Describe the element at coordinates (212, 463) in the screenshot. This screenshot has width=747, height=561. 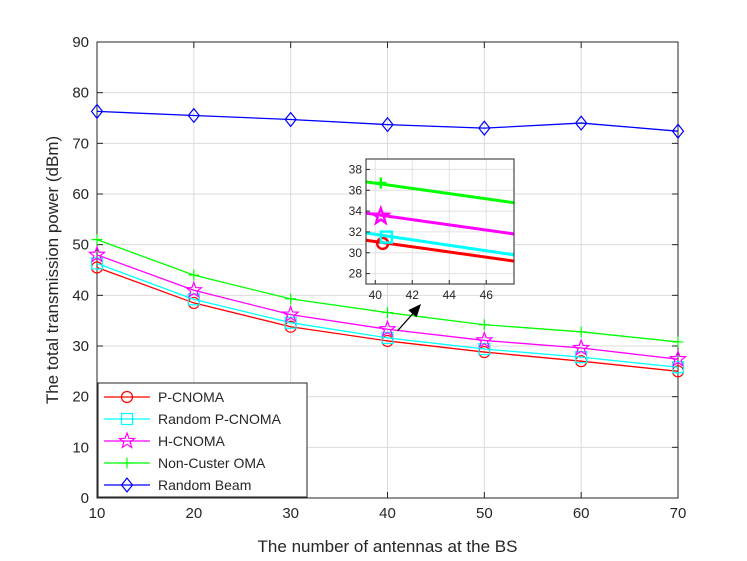
I see `legend-label-non-custer-oma: Non-Custer OMA` at that location.